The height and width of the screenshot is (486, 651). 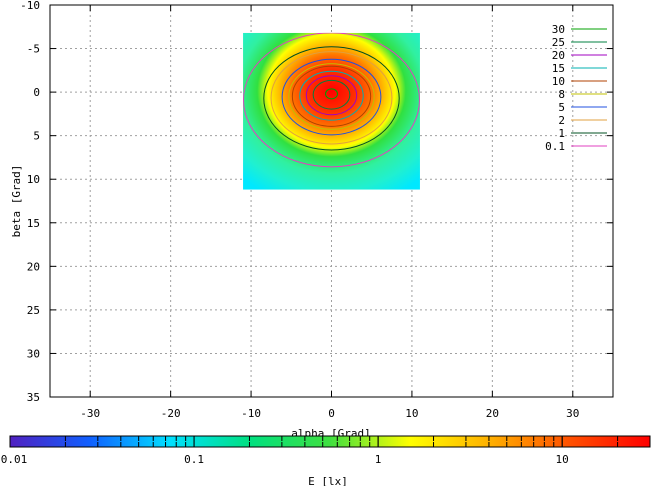 I want to click on contour-0.1, so click(x=331, y=100).